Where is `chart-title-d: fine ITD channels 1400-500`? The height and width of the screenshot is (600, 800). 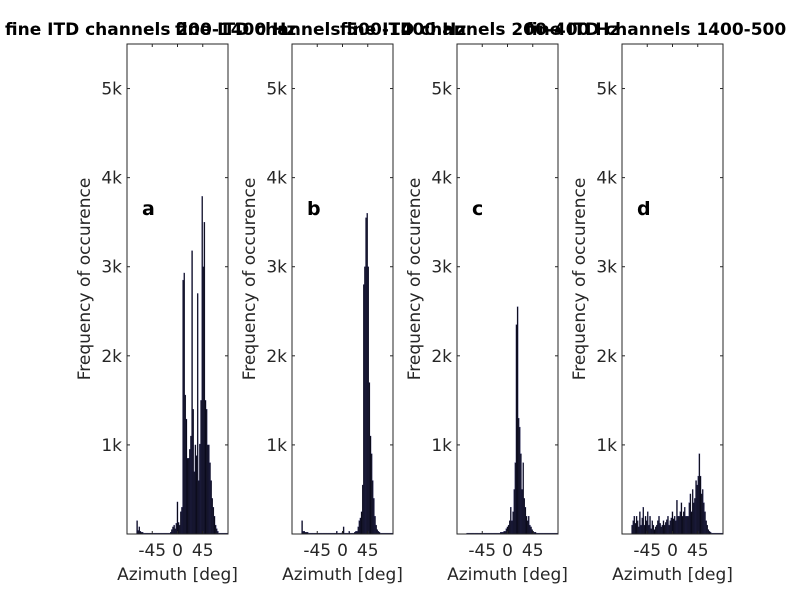 chart-title-d: fine ITD channels 1400-500 is located at coordinates (655, 30).